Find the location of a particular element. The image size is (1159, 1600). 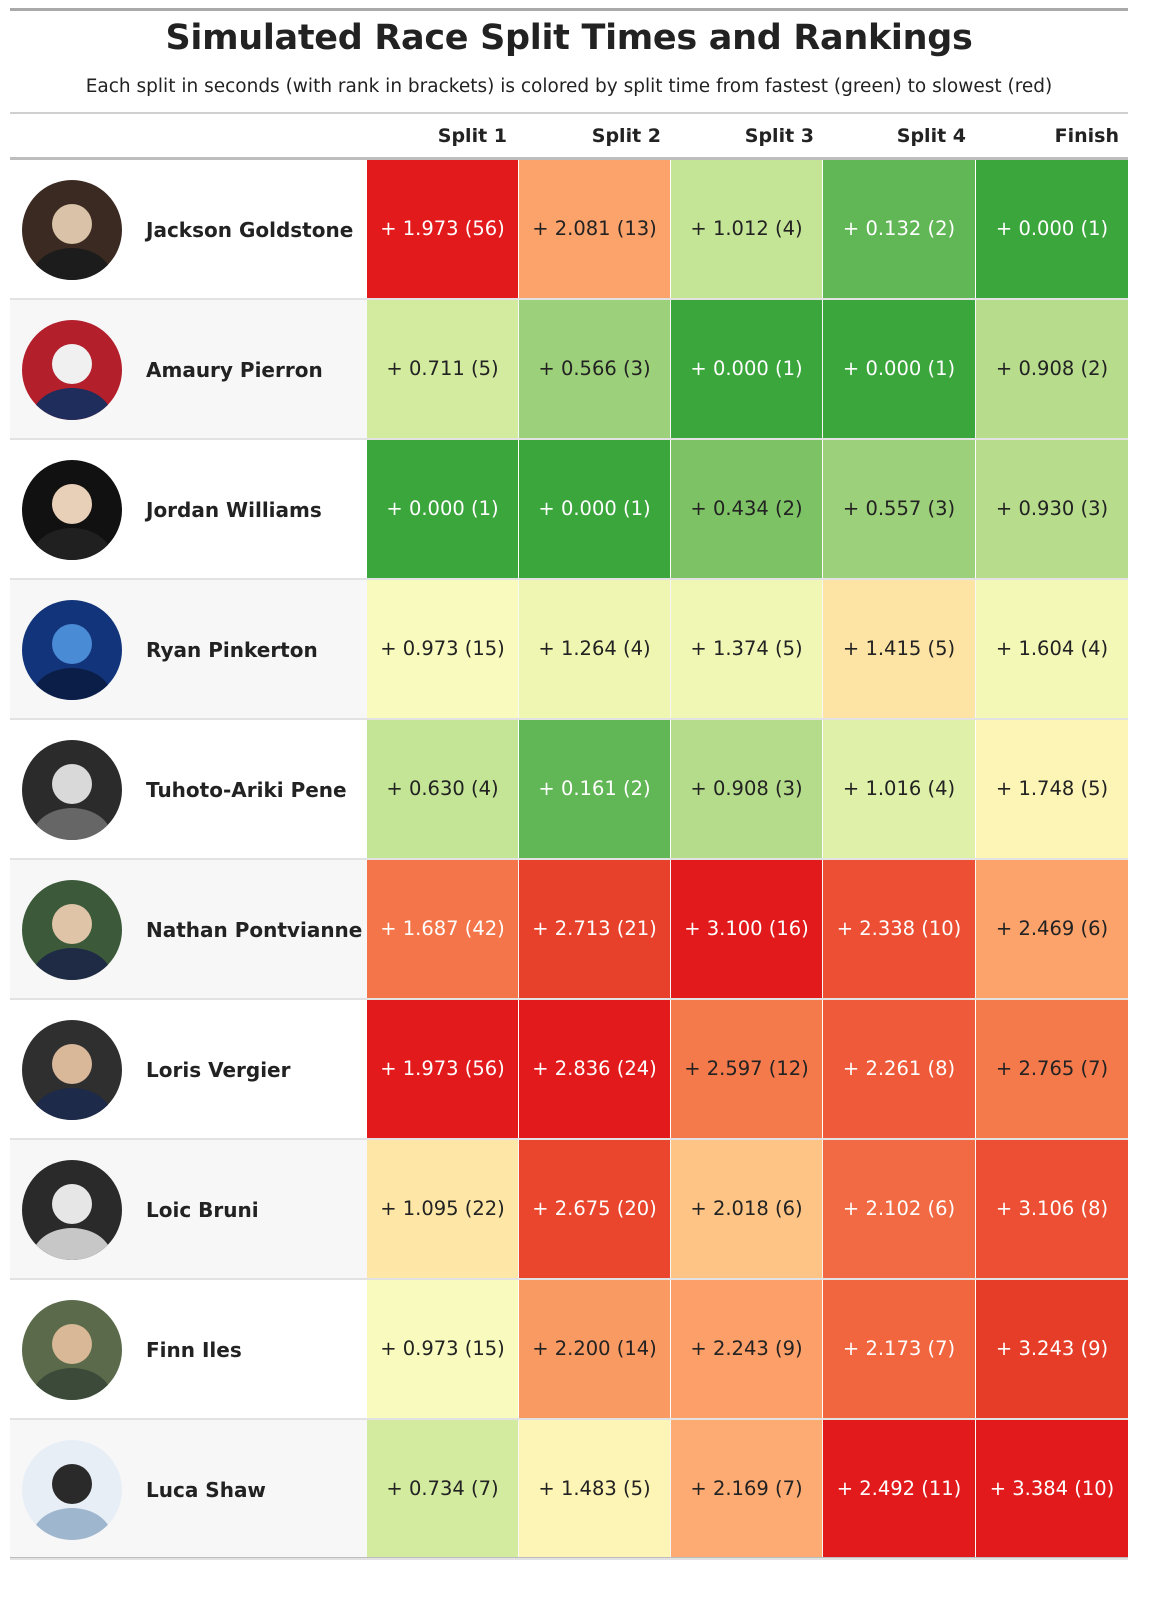

split-cell: + 2.081 (13) is located at coordinates (594, 229).